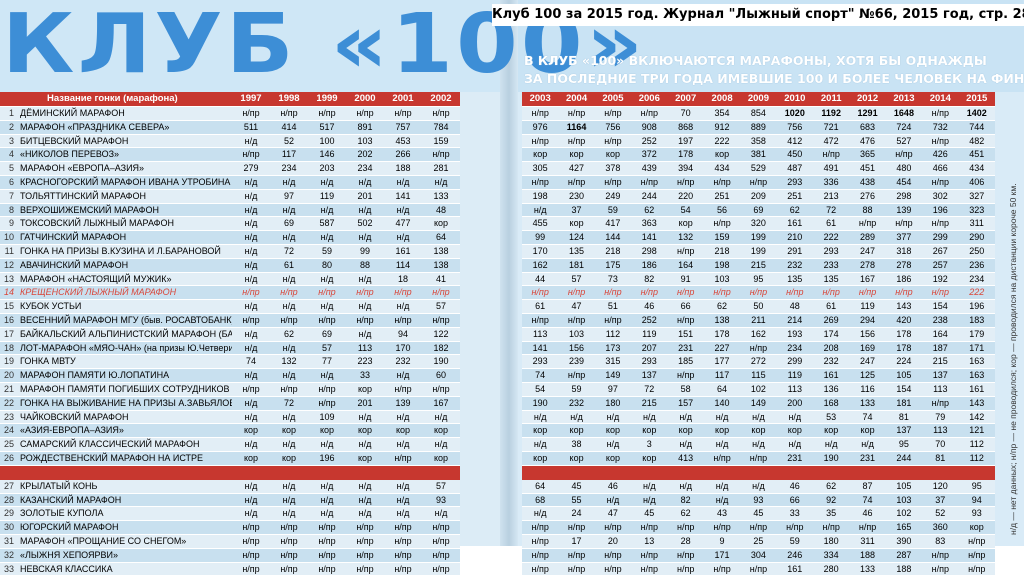 Image resolution: width=1024 pixels, height=576 pixels. What do you see at coordinates (867, 169) in the screenshot?
I see `value-cell: 451` at bounding box center [867, 169].